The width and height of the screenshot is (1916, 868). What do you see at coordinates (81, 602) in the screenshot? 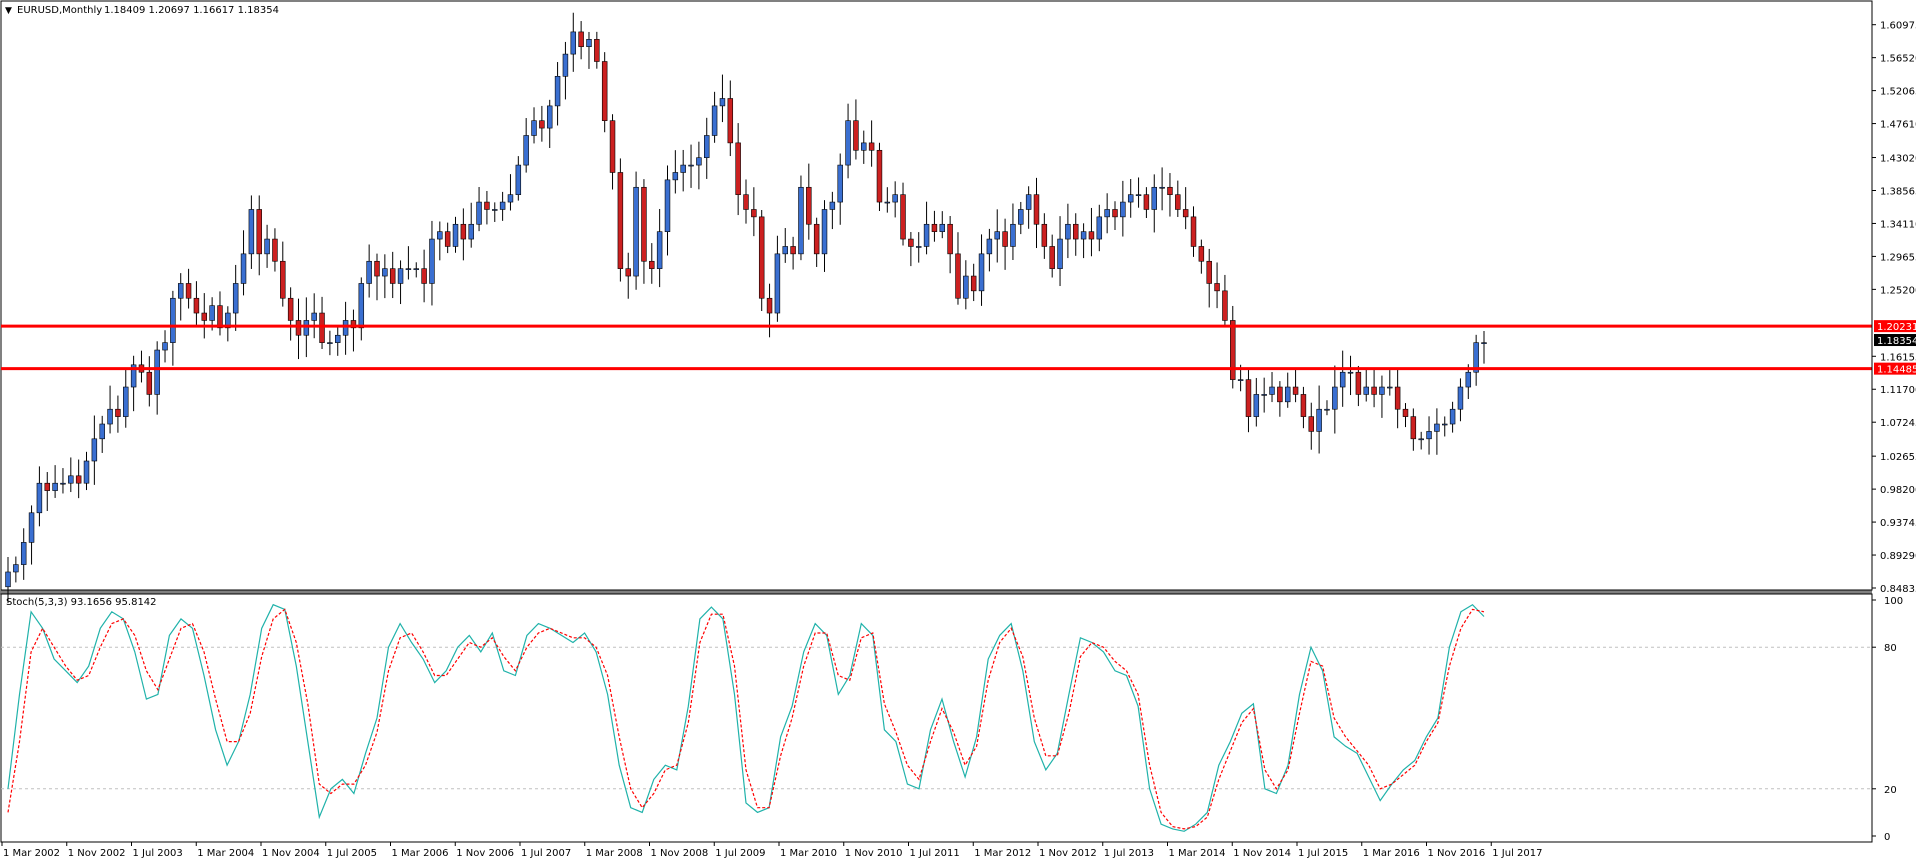
I see `indicator-label: Stoch(5,3,3) 93.1656 95.8142` at bounding box center [81, 602].